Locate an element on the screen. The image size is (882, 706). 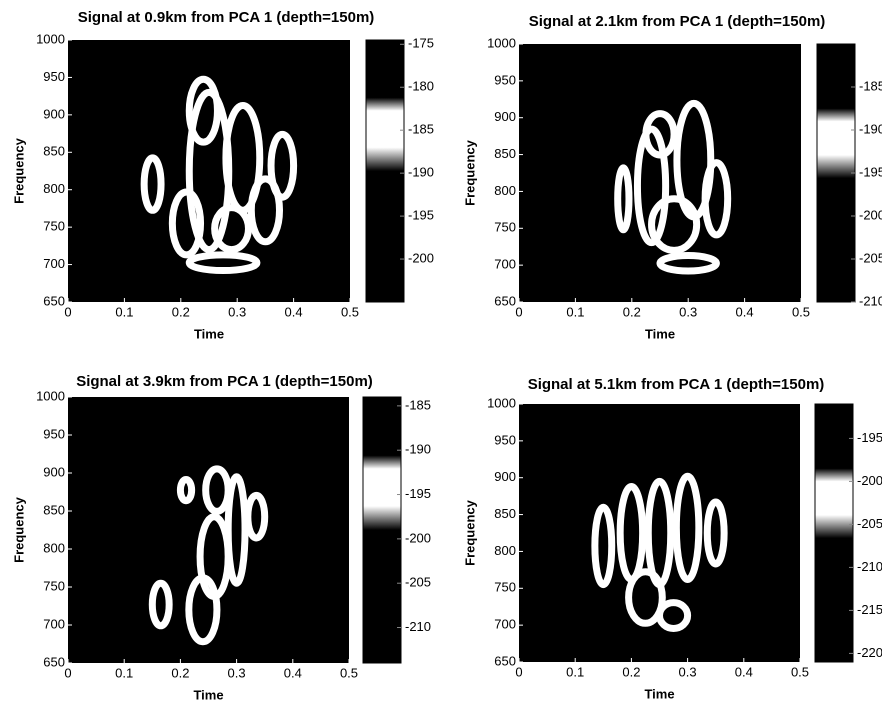
colorbar-tick-label: -180 is located at coordinates (421, 86).